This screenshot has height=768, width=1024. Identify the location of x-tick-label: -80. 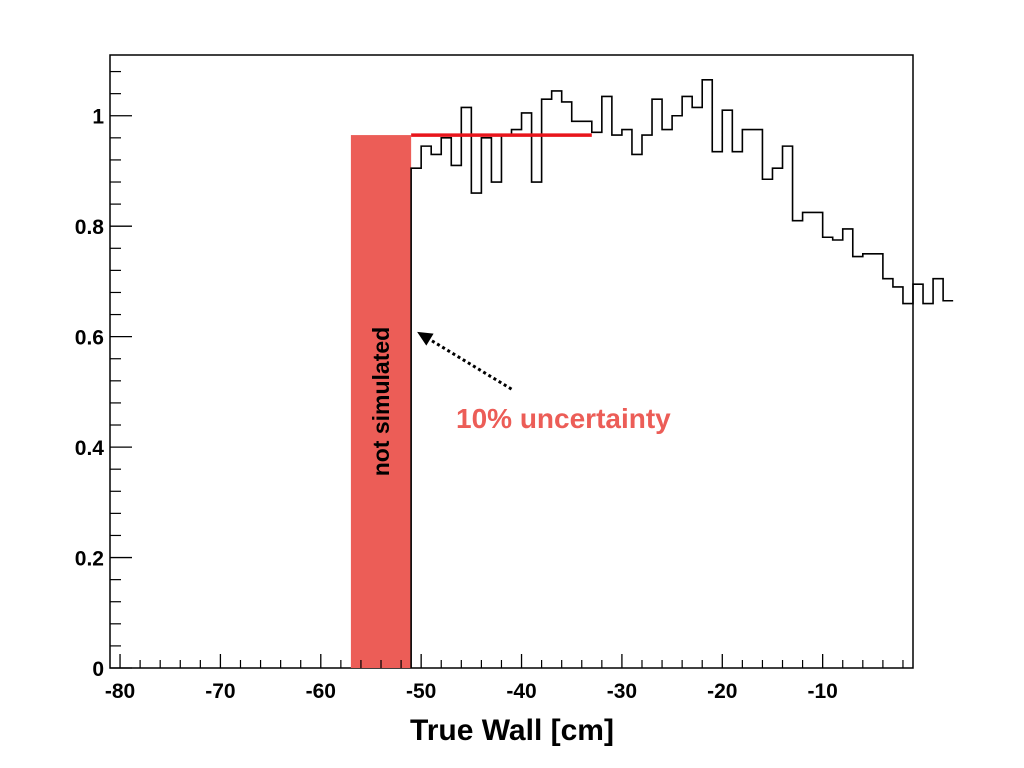
(120, 691).